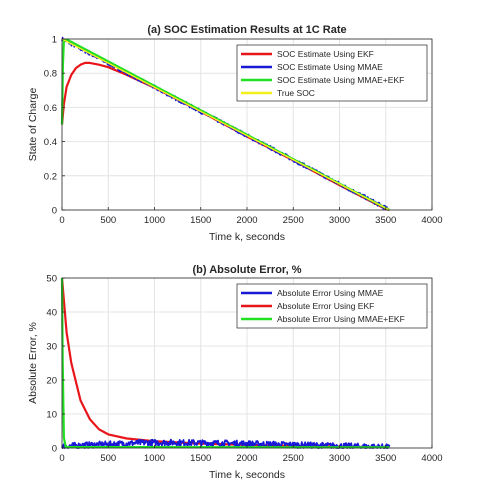 This screenshot has width=478, height=504. Describe the element at coordinates (50, 74) in the screenshot. I see `y-tick-label: 0.8` at that location.